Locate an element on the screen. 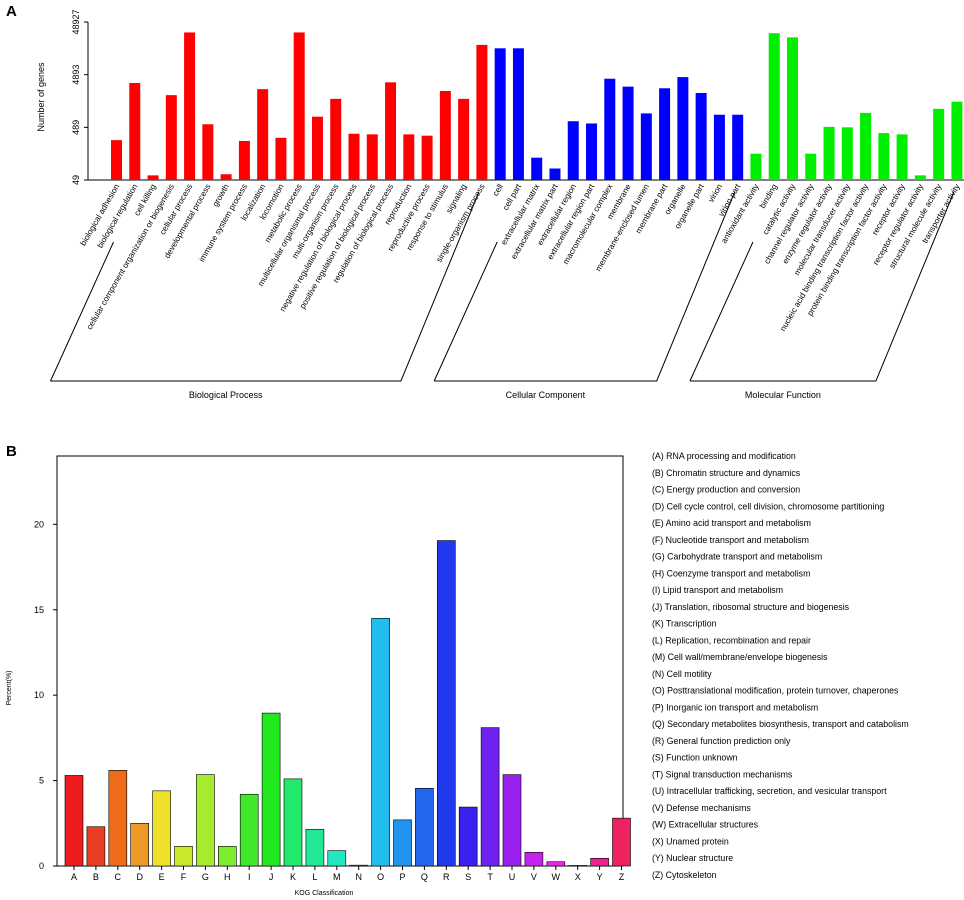 This screenshot has height=900, width=964. panel-b-legend-entry: (C) Energy production and conversion is located at coordinates (726, 490).